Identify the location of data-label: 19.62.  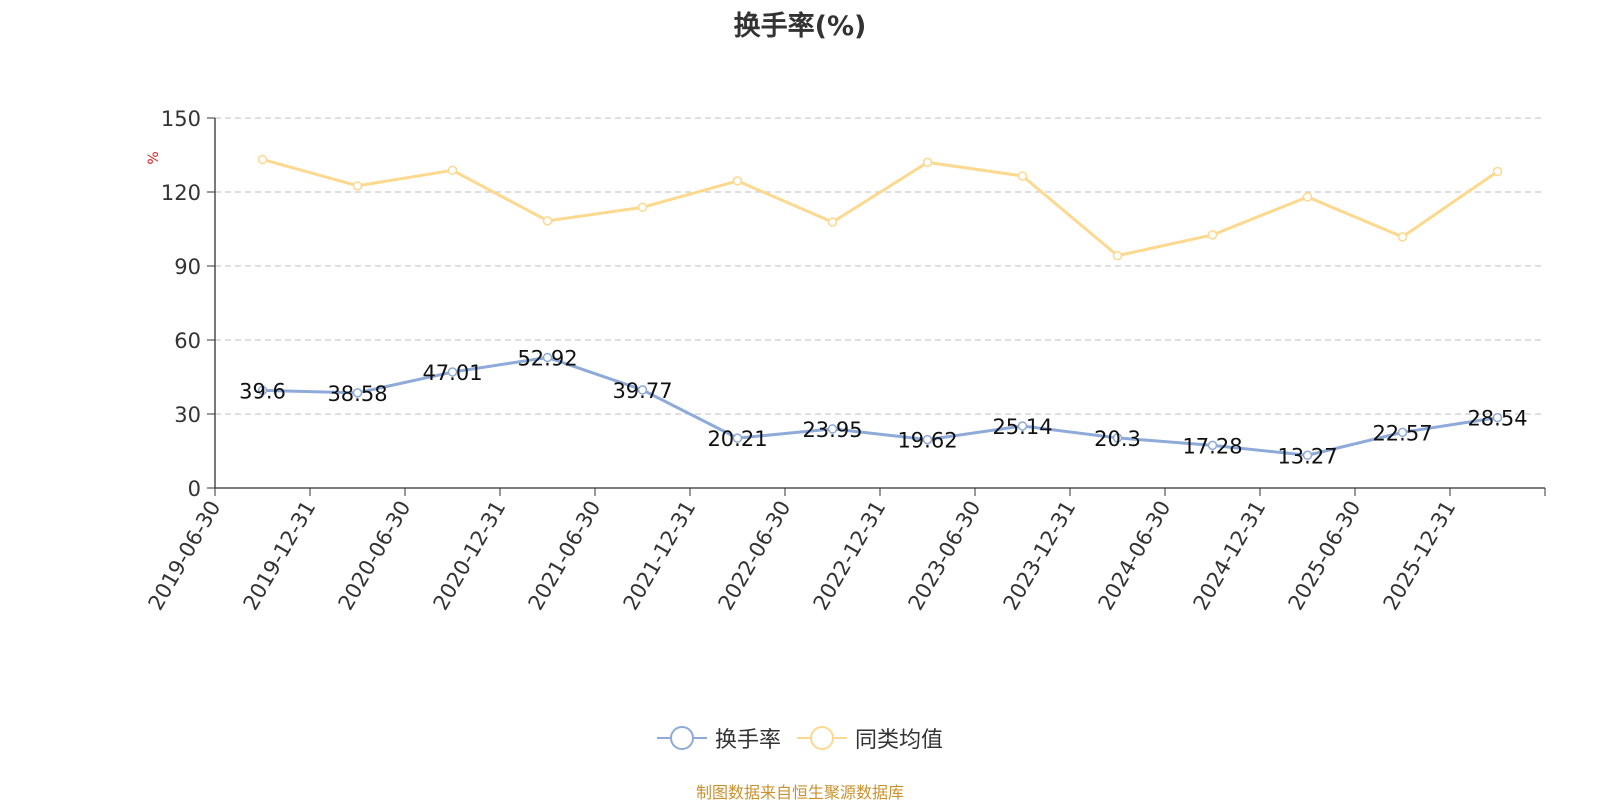
(927, 441).